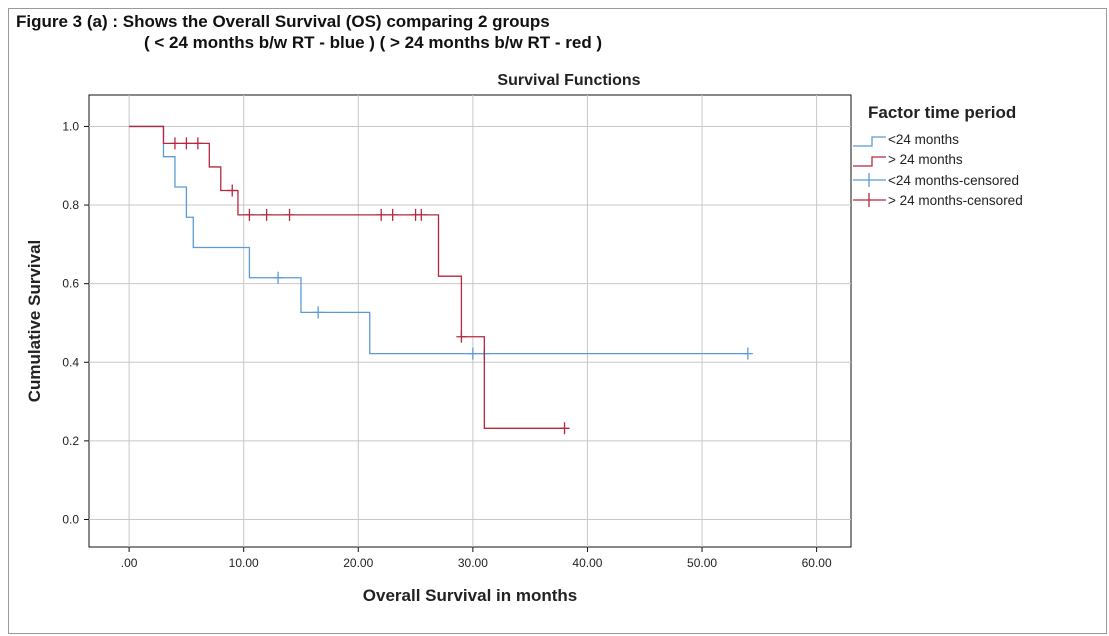  Describe the element at coordinates (70, 362) in the screenshot. I see `y-tick-label: 0.4` at that location.